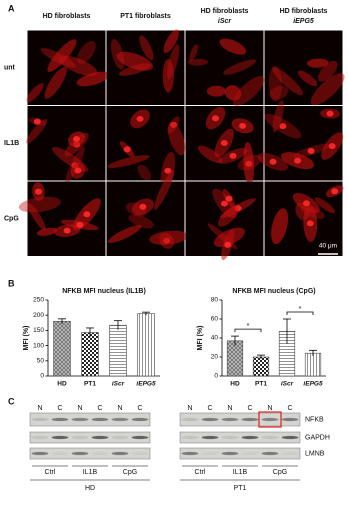 The height and width of the screenshot is (505, 348). Describe the element at coordinates (303, 21) in the screenshot. I see `column-header: iEPG5` at that location.